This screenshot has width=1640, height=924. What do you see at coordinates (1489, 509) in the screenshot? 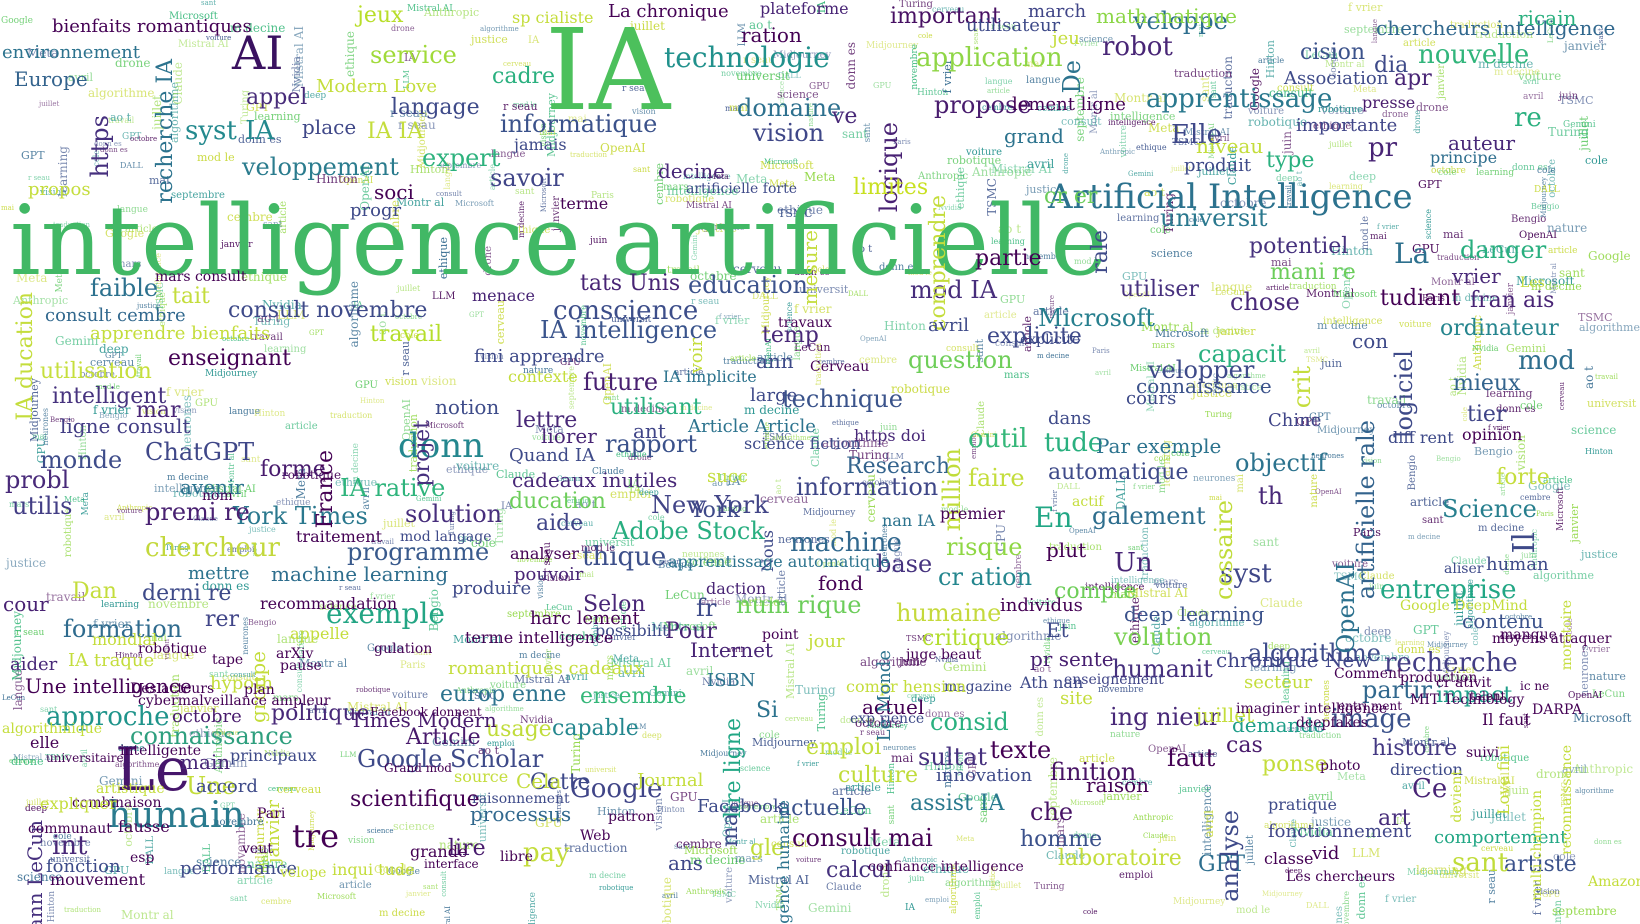
I see `cloud-word: Science` at bounding box center [1489, 509].